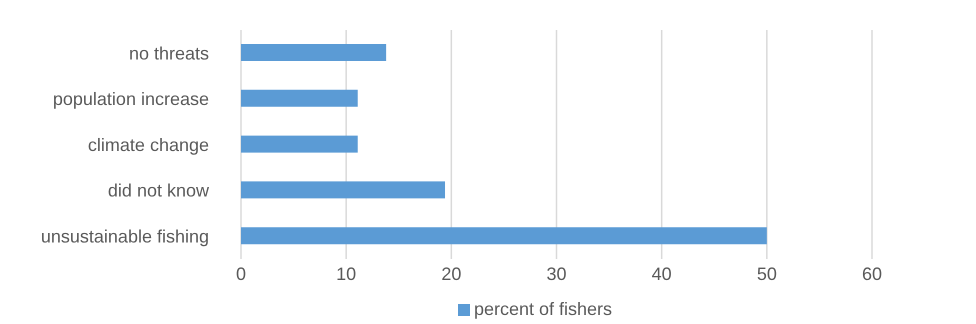  Describe the element at coordinates (451, 274) in the screenshot. I see `x-tick-label: 20` at that location.